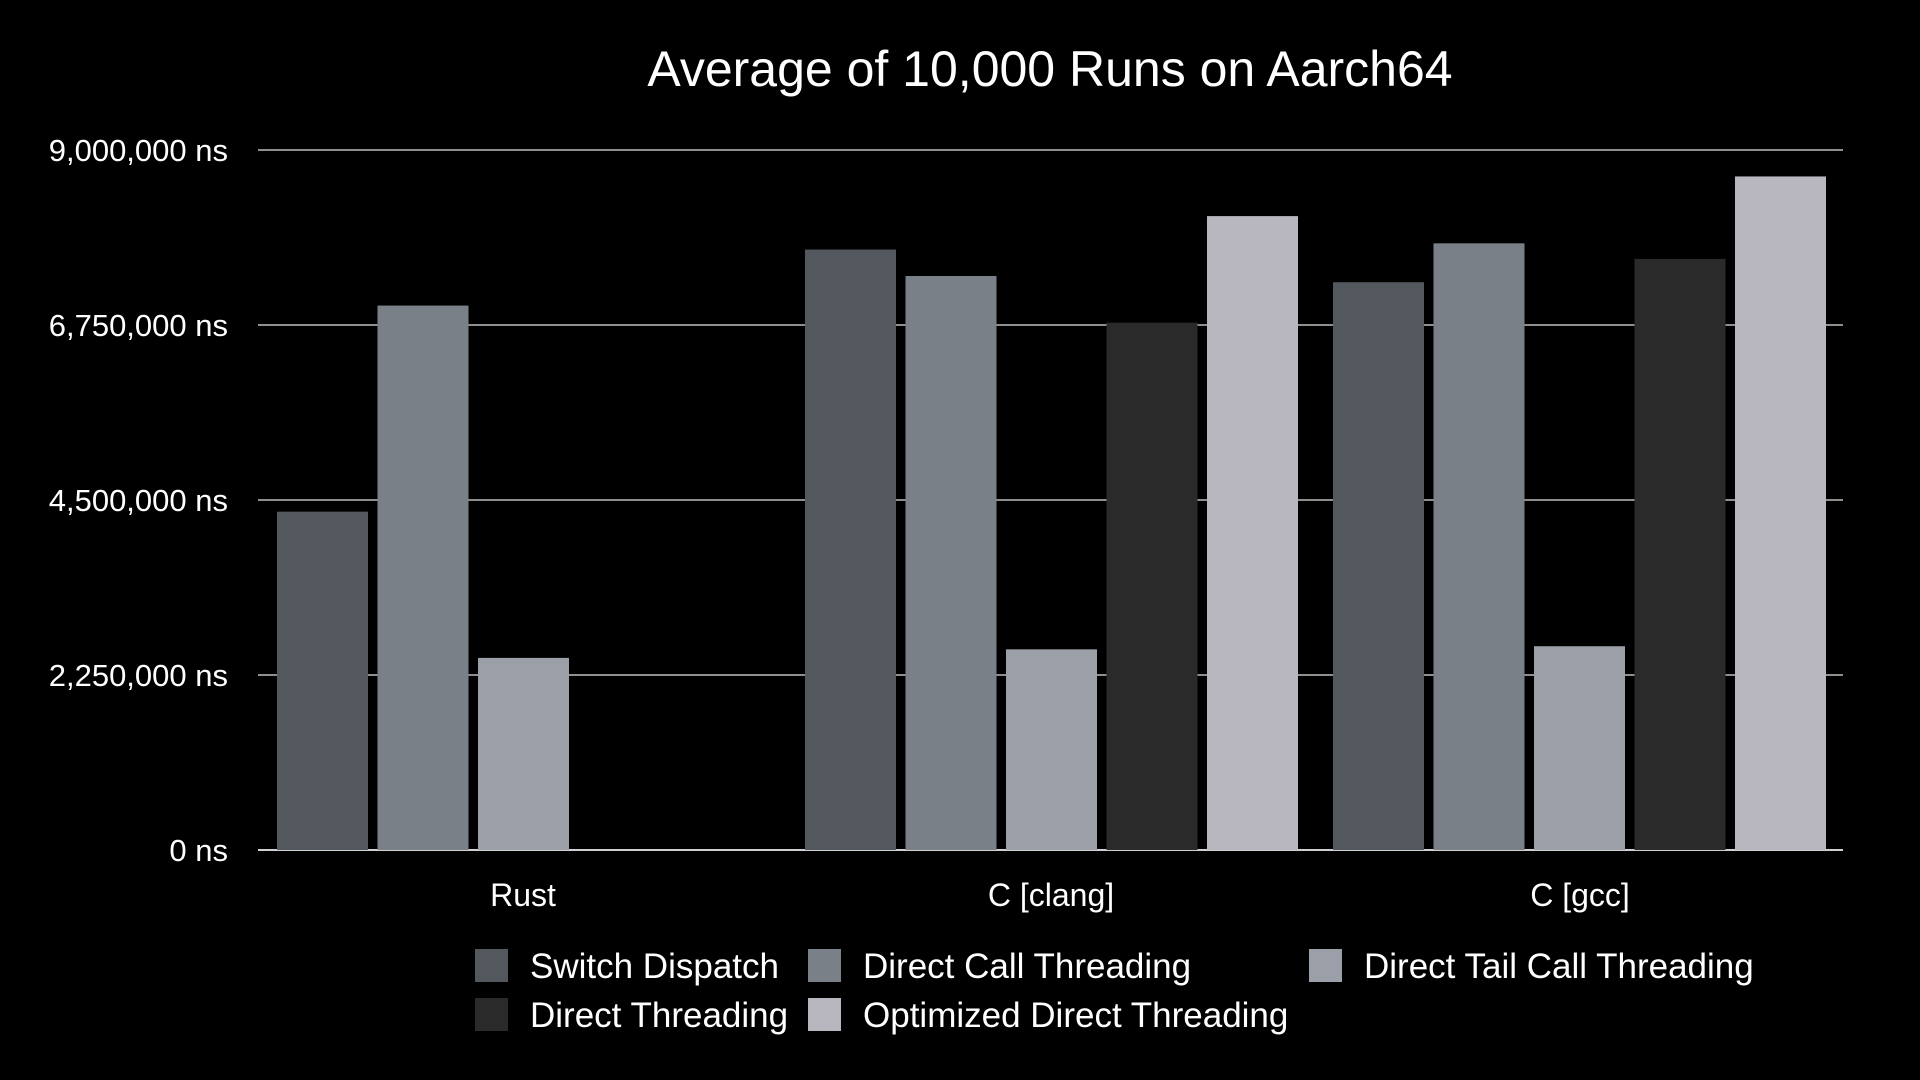  What do you see at coordinates (523, 895) in the screenshot?
I see `x-category-label: Rust` at bounding box center [523, 895].